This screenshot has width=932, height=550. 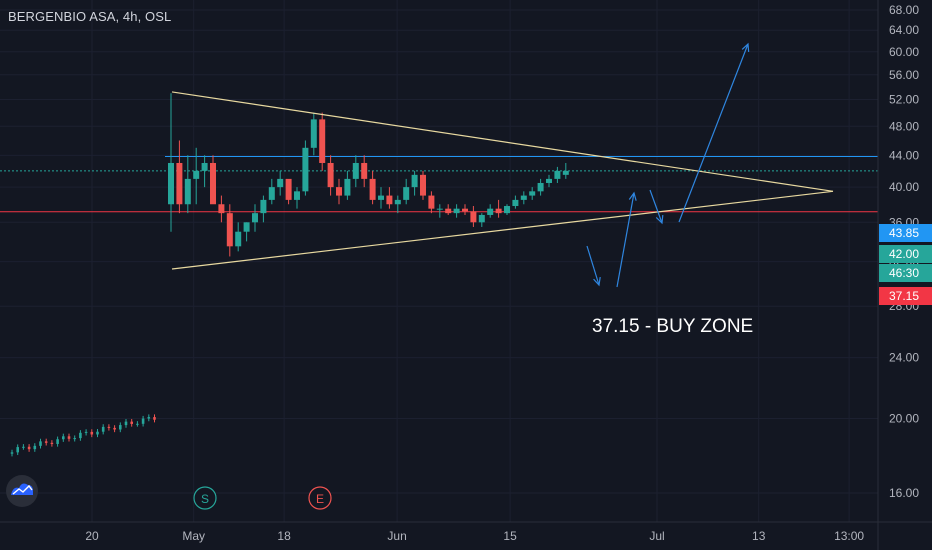 I want to click on price-tick-label: 48.00, so click(x=904, y=126).